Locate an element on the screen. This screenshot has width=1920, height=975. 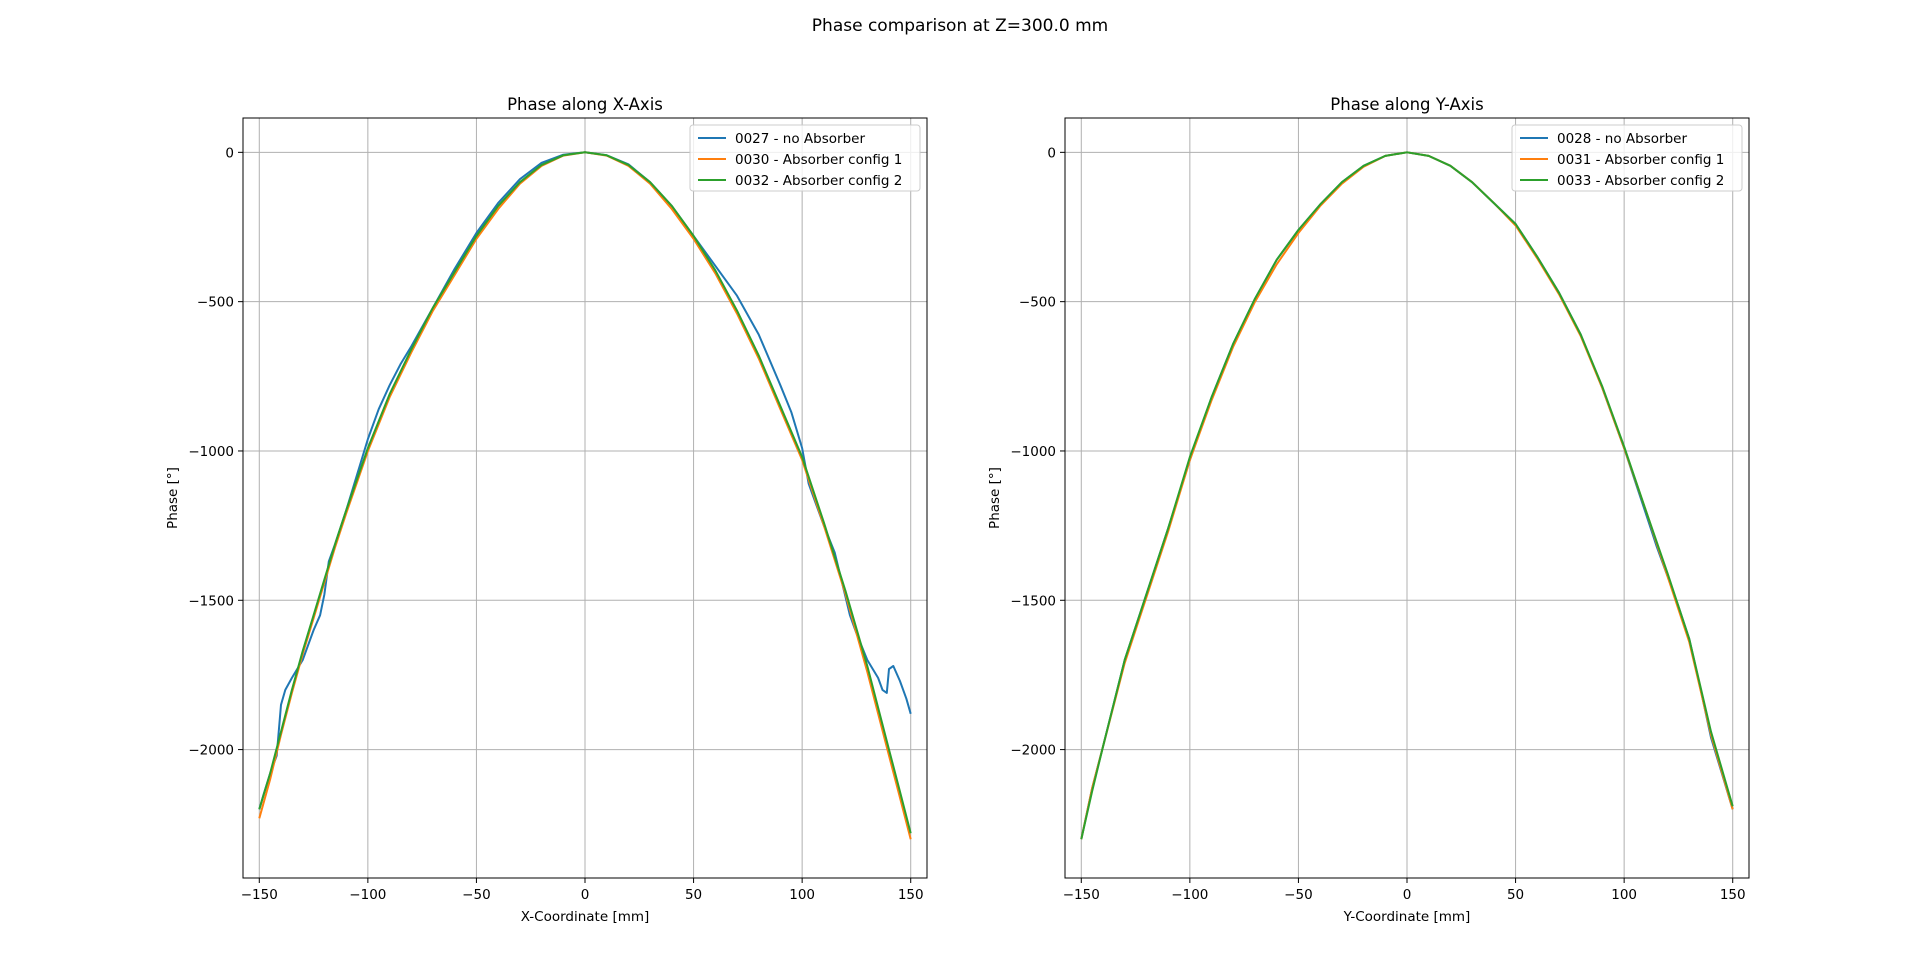
legend-entry-1: 0027 - no Absorber is located at coordinates (800, 139).